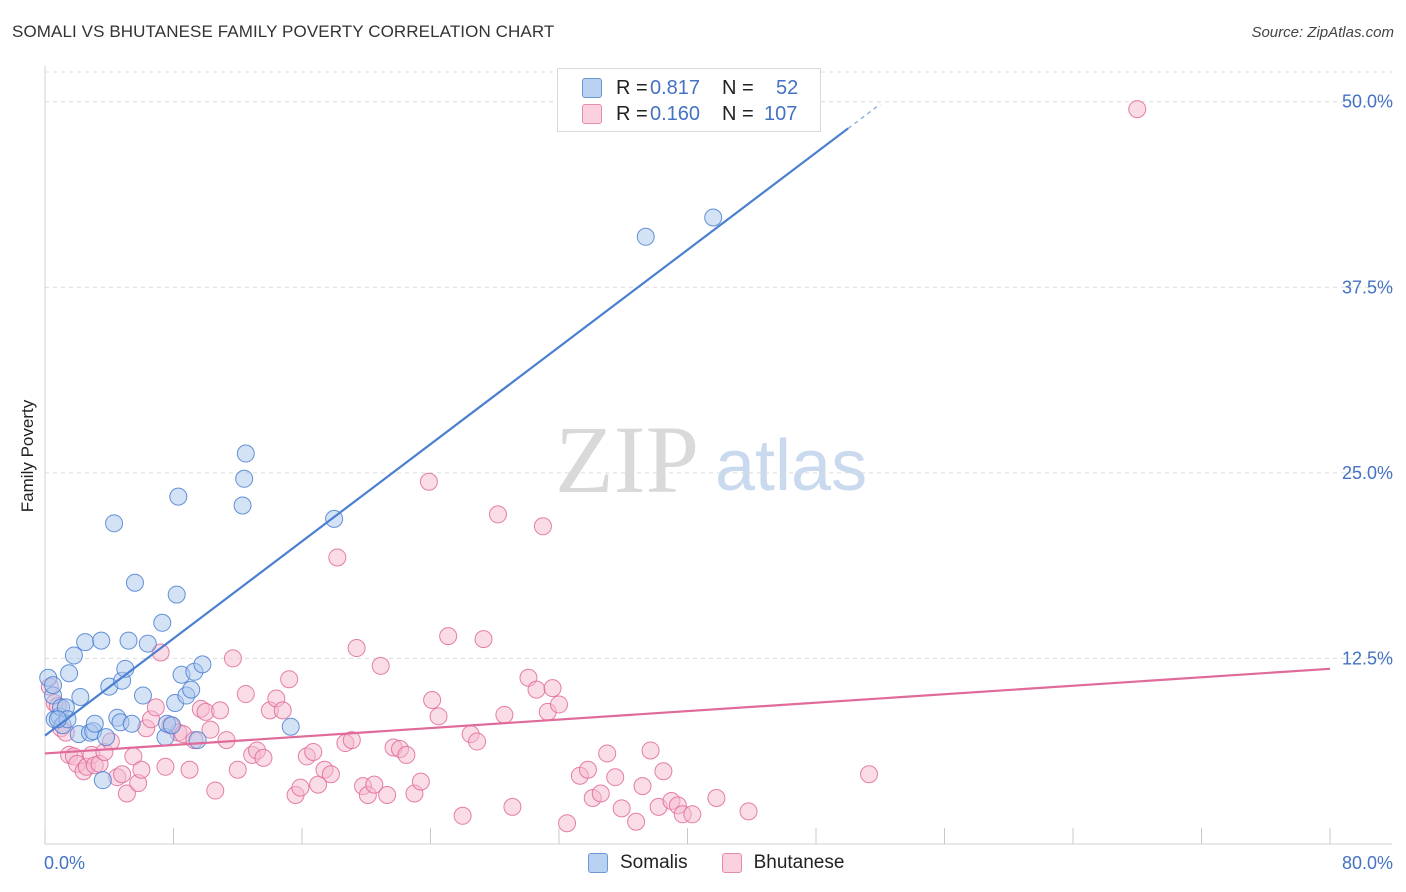 This screenshot has height=892, width=1406. I want to click on legend-item-somalis: Somalis, so click(638, 863).